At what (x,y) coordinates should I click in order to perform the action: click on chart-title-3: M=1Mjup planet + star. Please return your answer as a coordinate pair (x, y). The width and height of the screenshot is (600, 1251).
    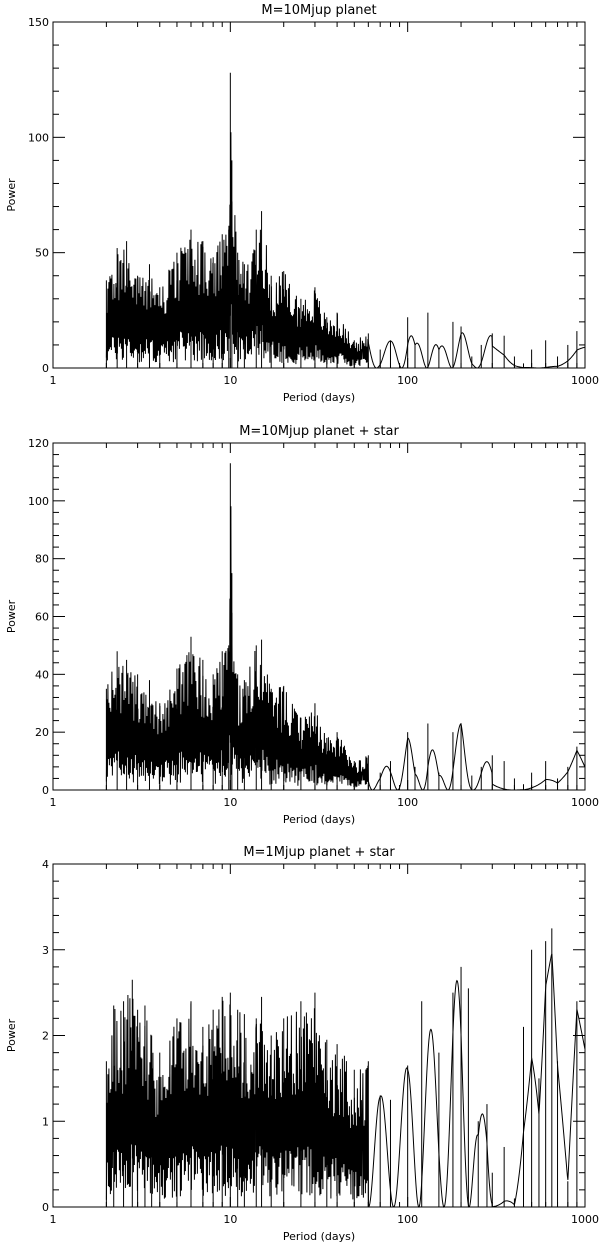
    Looking at the image, I should click on (319, 852).